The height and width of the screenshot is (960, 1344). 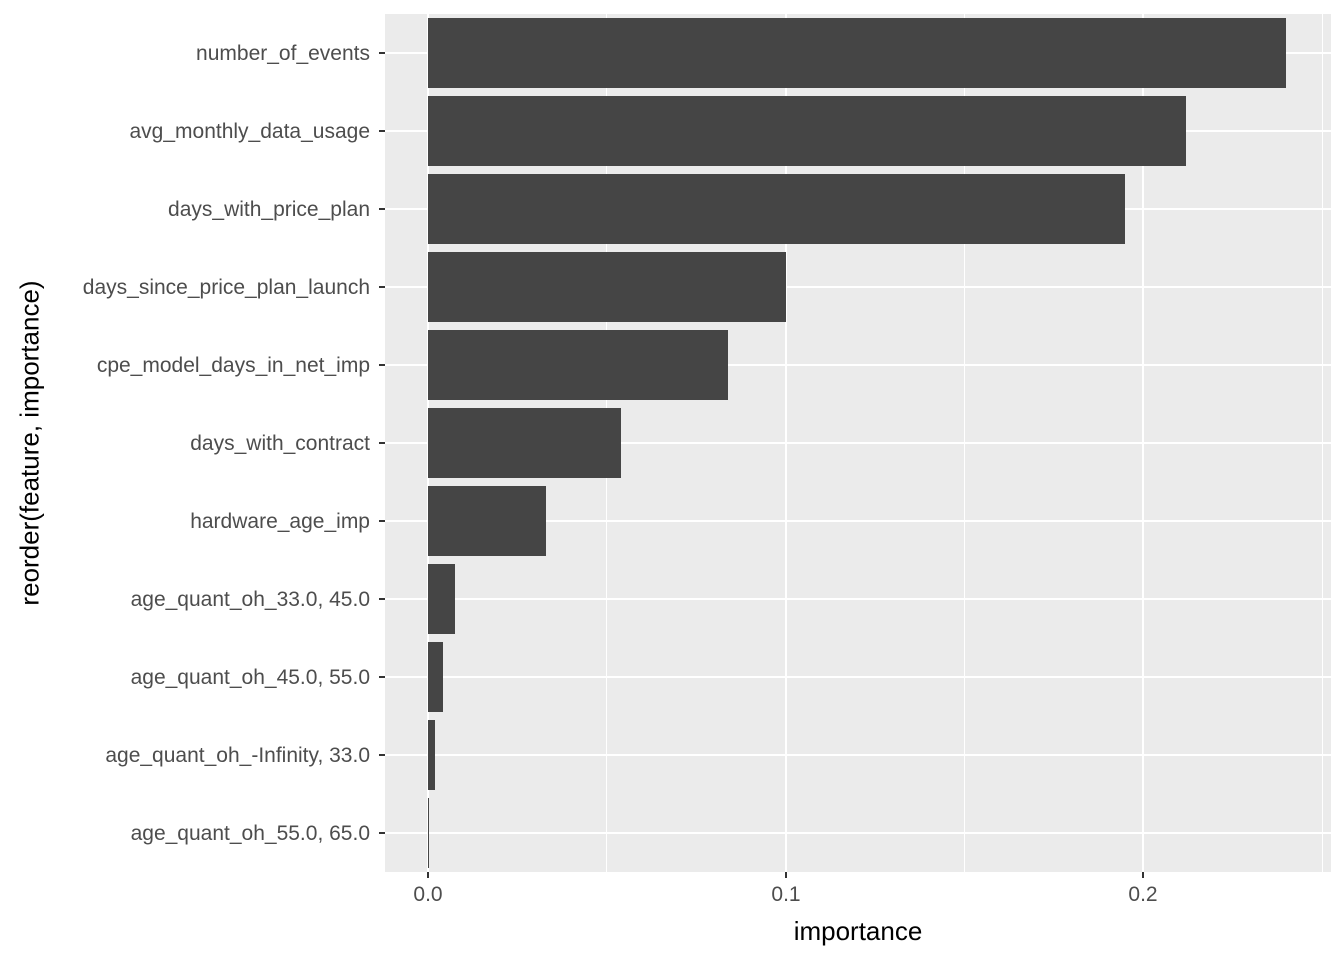 What do you see at coordinates (250, 677) in the screenshot?
I see `y-tick-label: age_quant_oh_45.0, 55.0` at bounding box center [250, 677].